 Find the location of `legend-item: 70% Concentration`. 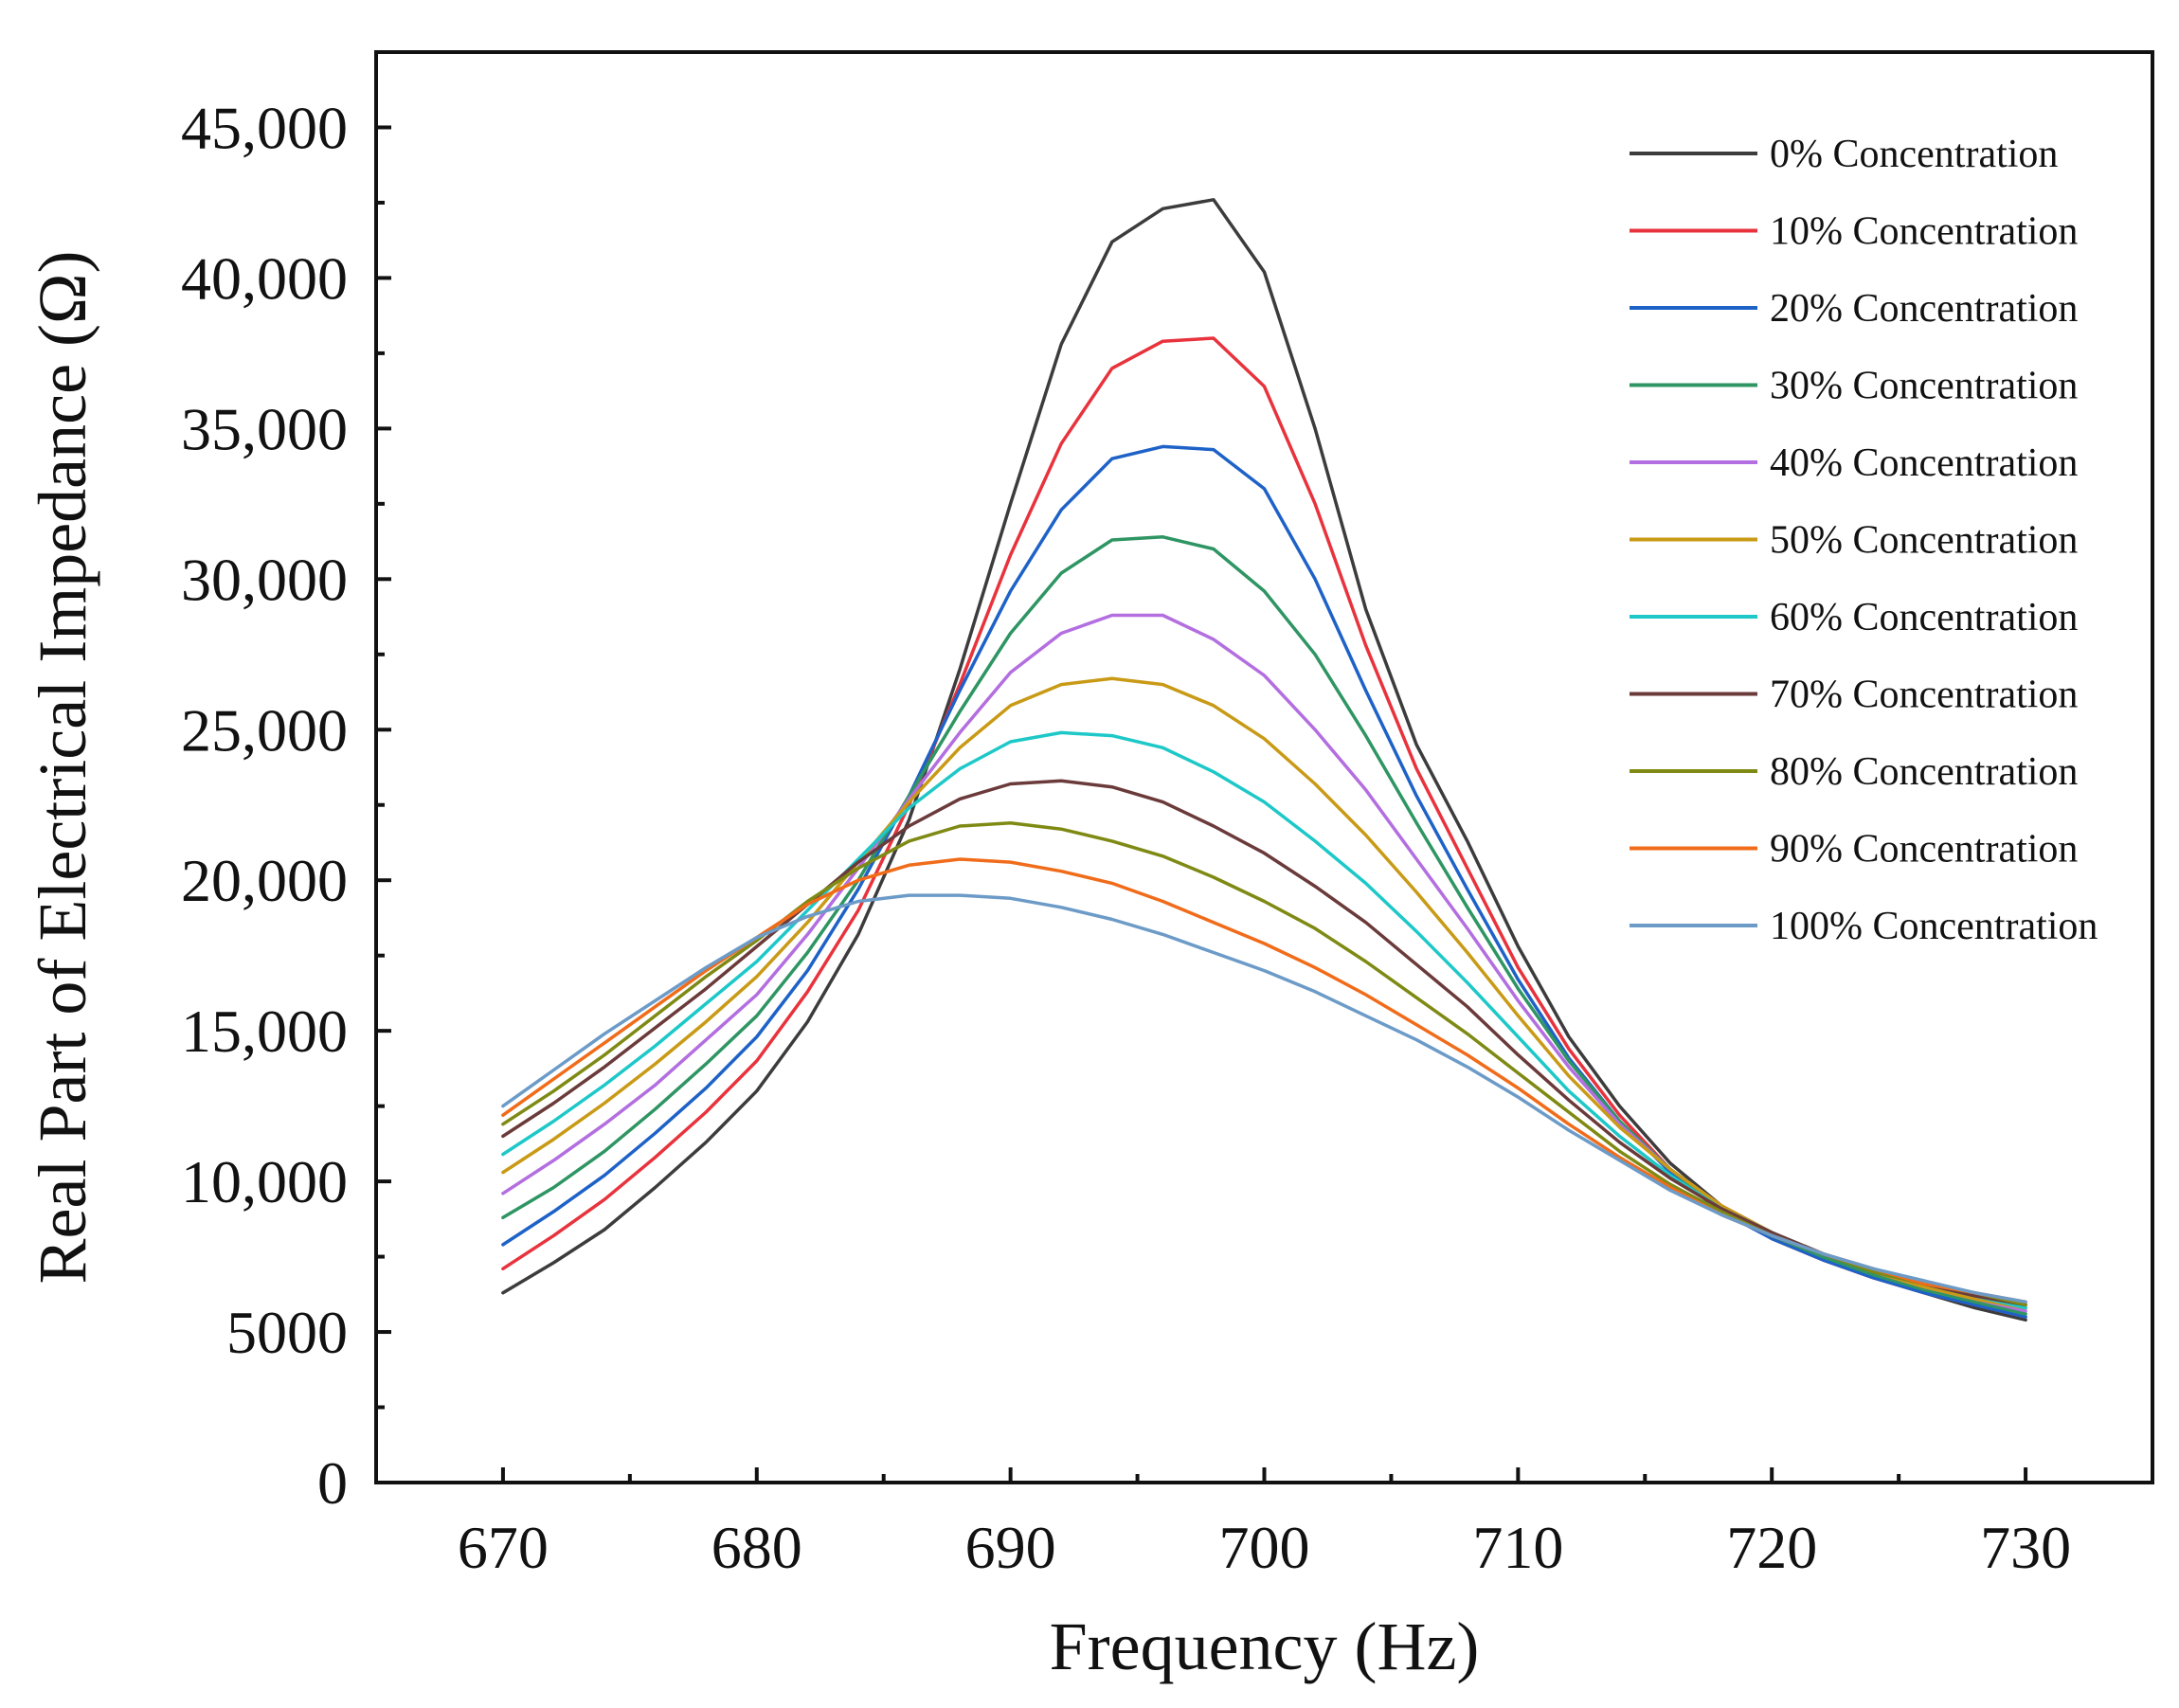

legend-item: 70% Concentration is located at coordinates (1854, 695).